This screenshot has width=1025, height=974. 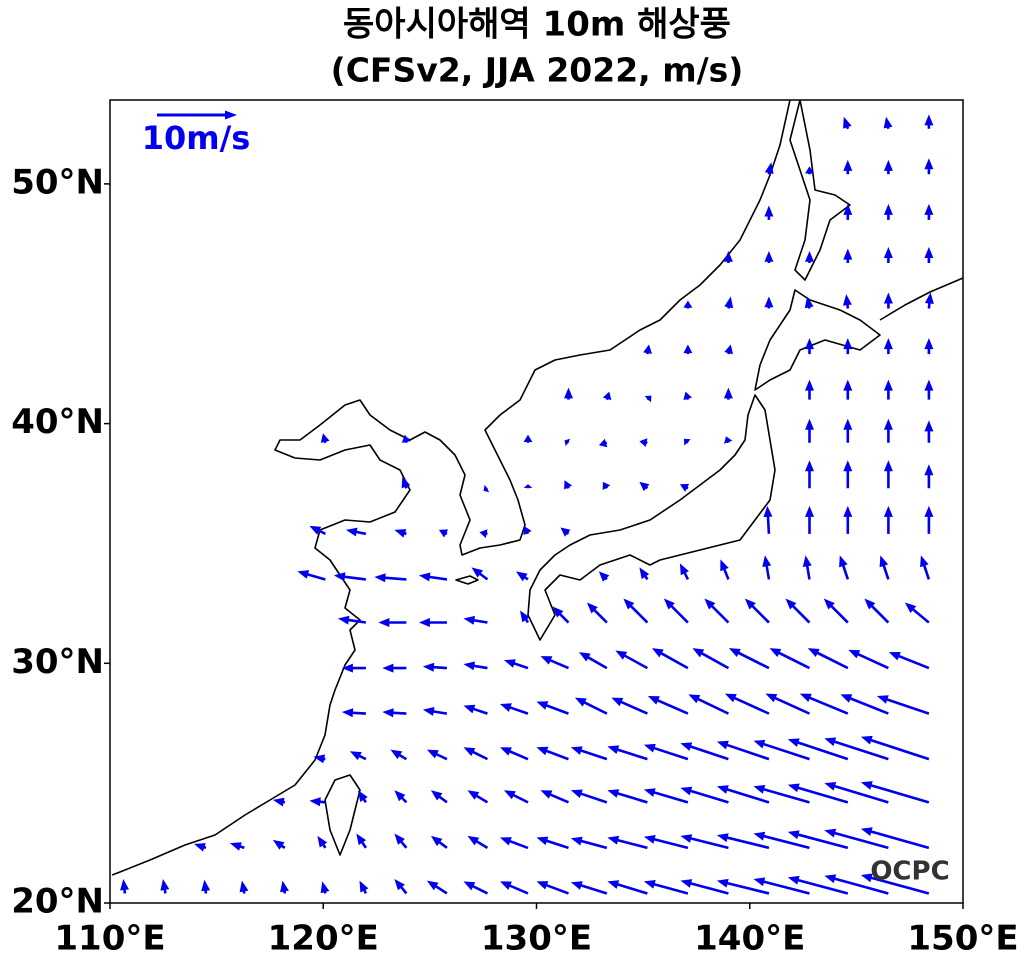 I want to click on y-tick-label: 50°N, so click(x=57, y=182).